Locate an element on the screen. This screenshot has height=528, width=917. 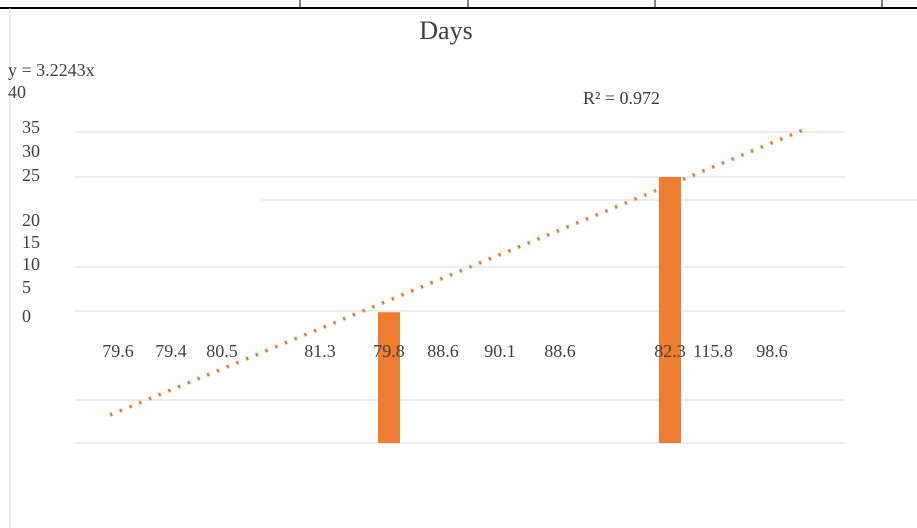
x-tick-label: 90.1 is located at coordinates (500, 351).